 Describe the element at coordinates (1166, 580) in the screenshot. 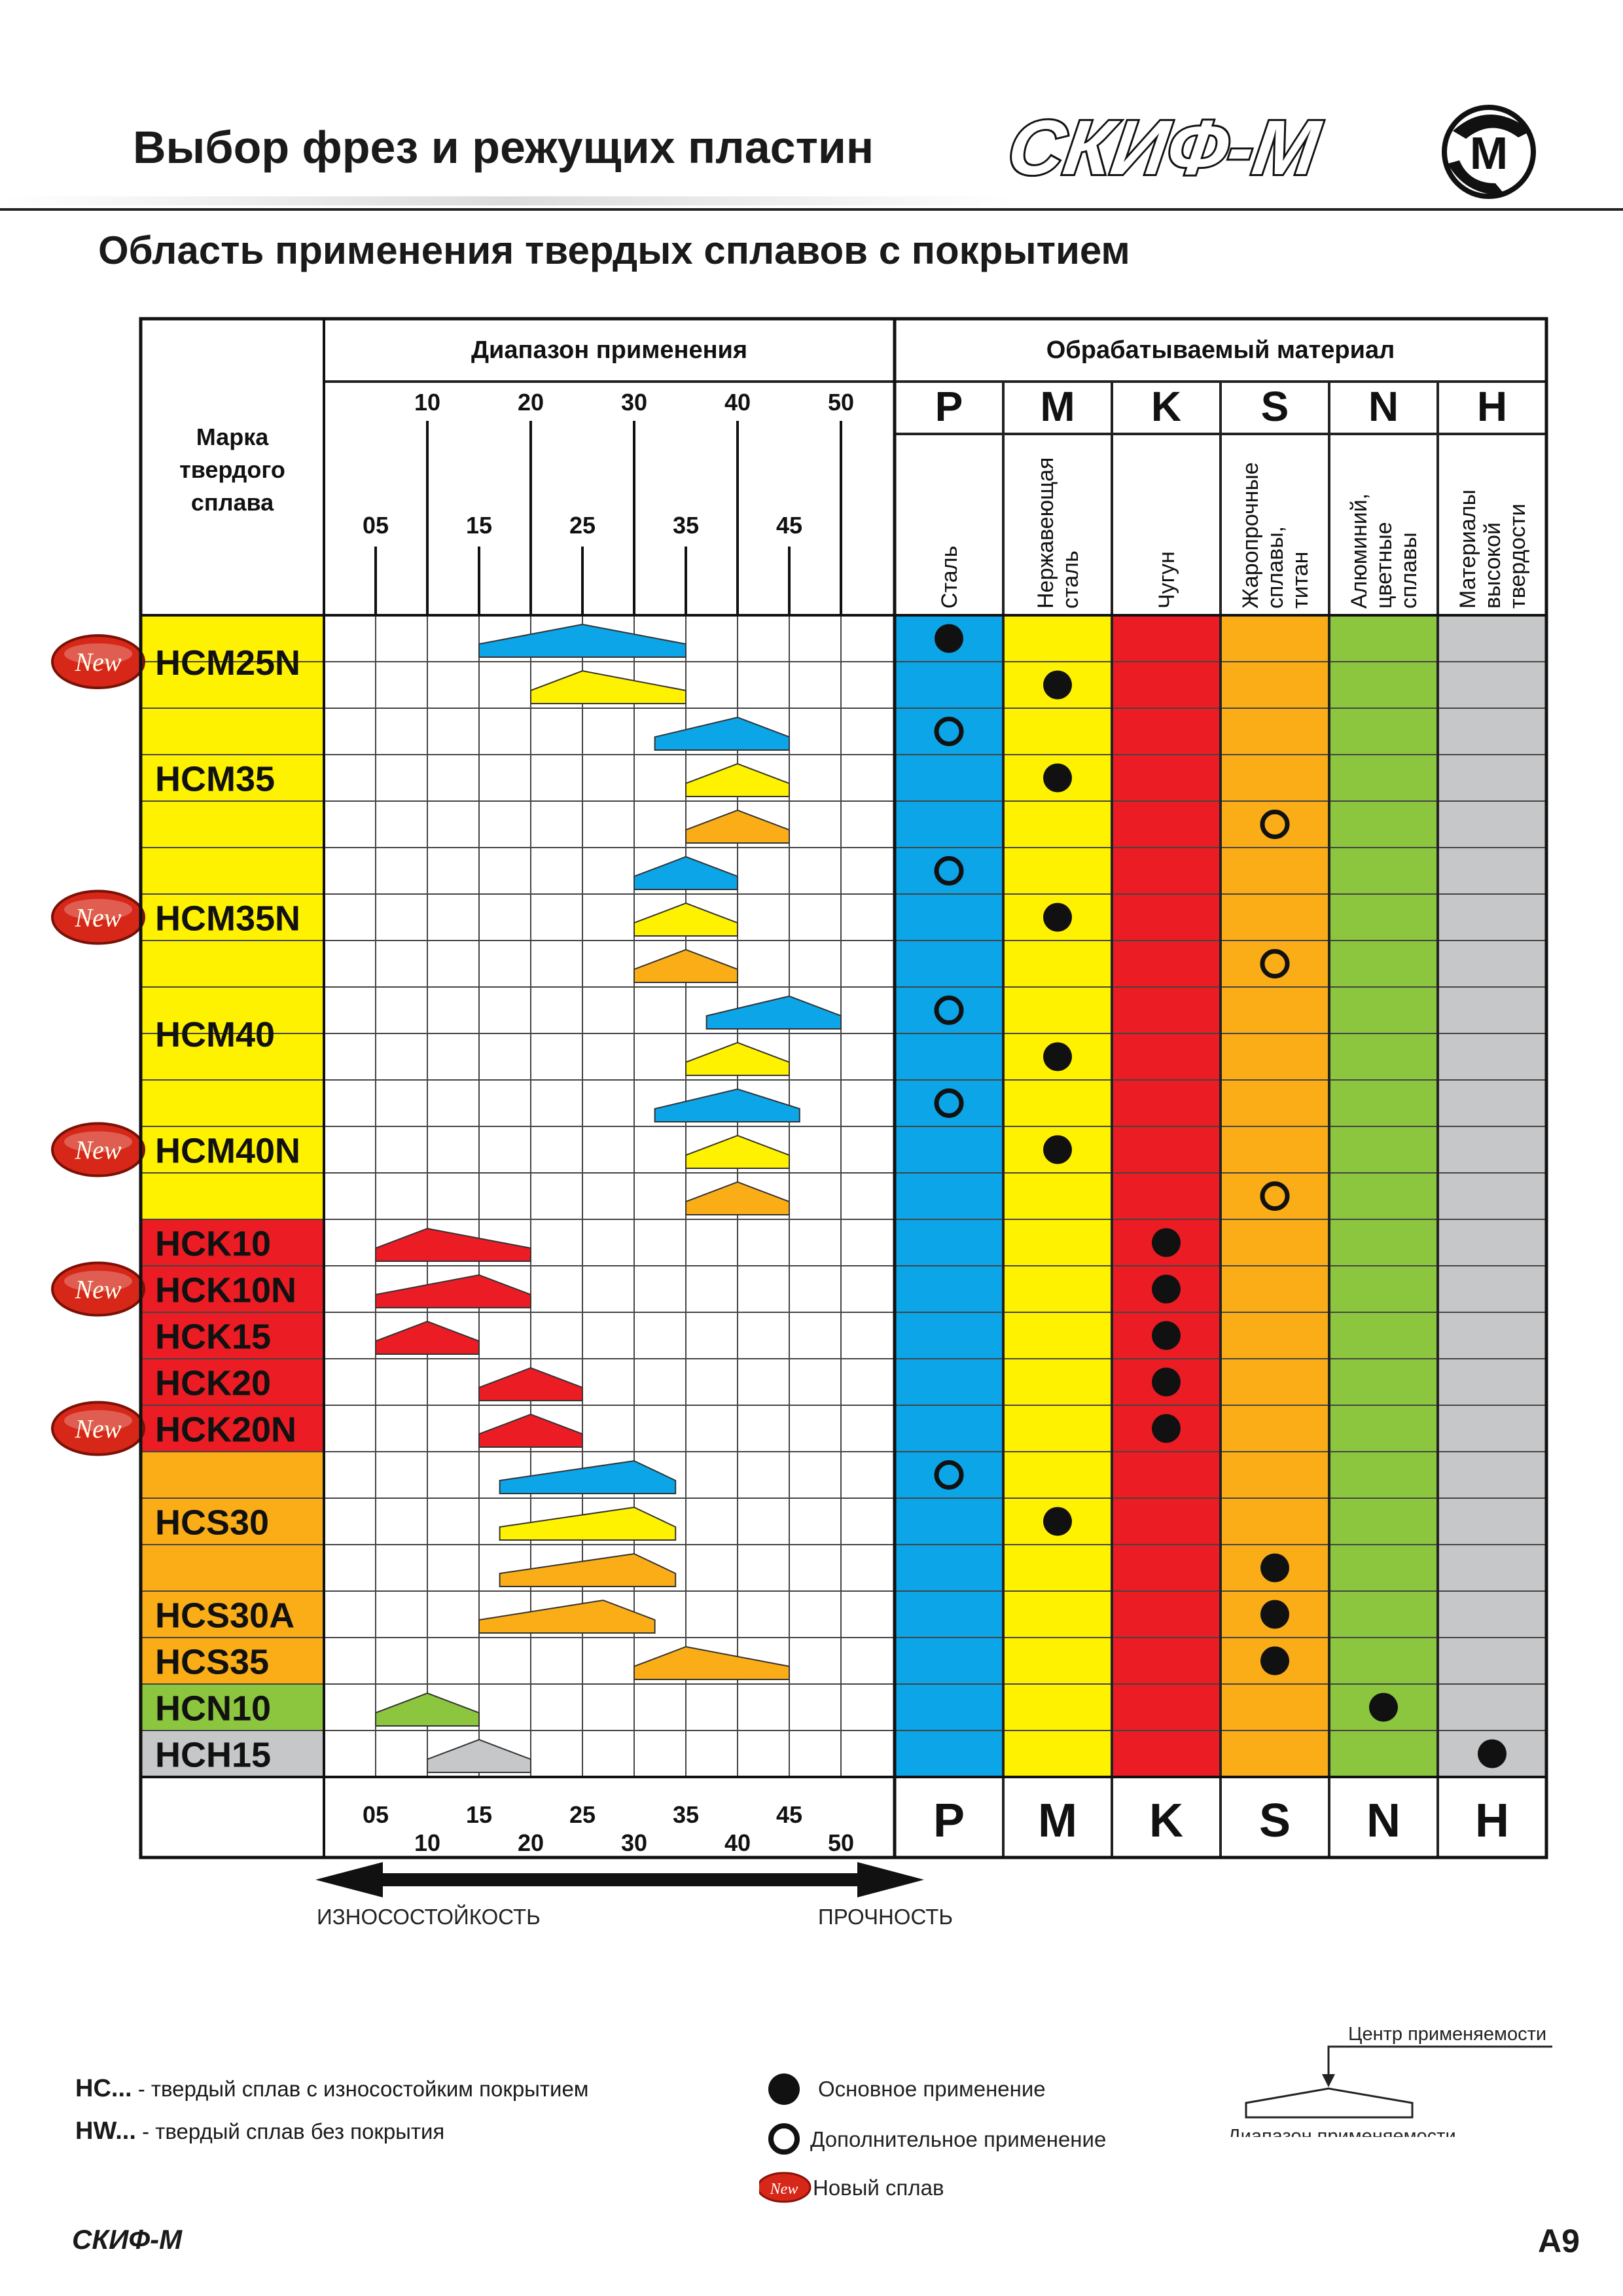

I see `material-name-line: Чугун` at that location.